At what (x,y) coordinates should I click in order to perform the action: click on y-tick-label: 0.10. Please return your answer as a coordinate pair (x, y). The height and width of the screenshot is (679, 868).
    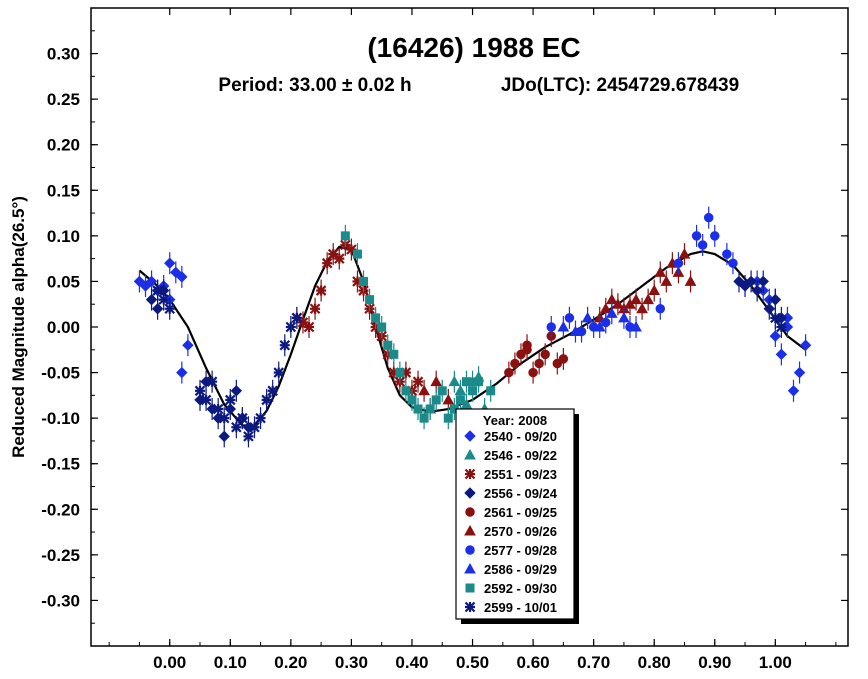
    Looking at the image, I should click on (63, 236).